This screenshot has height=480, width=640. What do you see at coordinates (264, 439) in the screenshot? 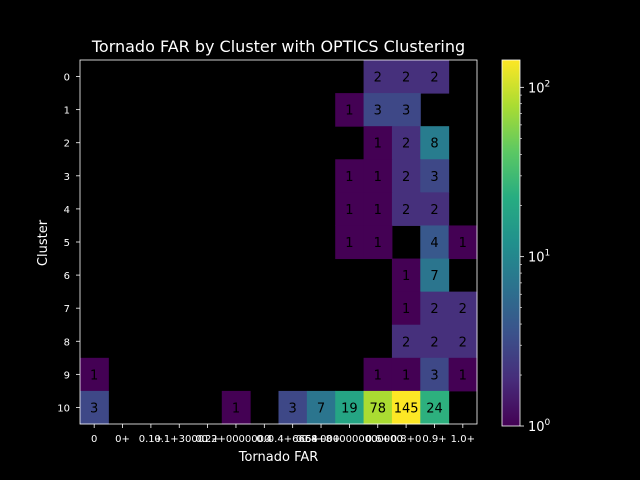
I see `x-tick-label: 0.4` at bounding box center [264, 439].